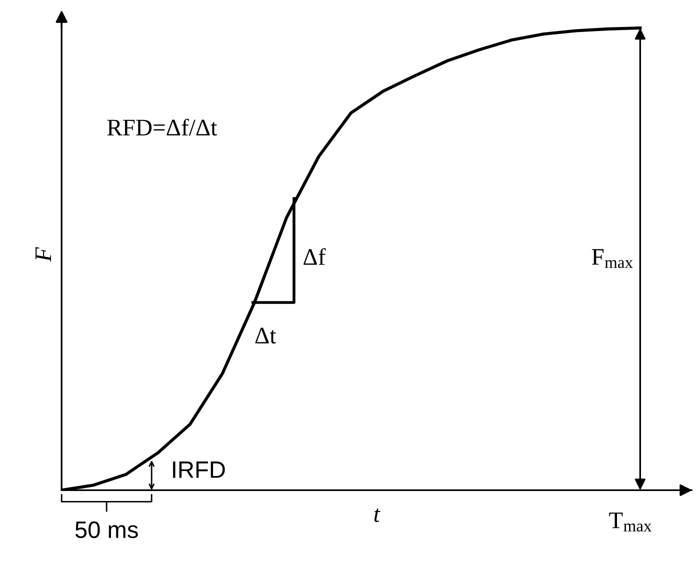 The width and height of the screenshot is (700, 568). What do you see at coordinates (377, 515) in the screenshot?
I see `x-axis-title: t` at bounding box center [377, 515].